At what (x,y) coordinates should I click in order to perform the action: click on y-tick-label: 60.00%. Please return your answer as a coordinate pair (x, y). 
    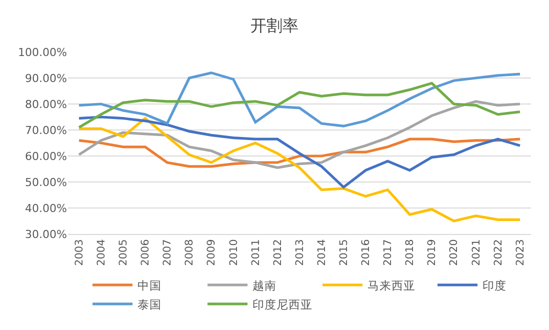
    Looking at the image, I should click on (46, 156).